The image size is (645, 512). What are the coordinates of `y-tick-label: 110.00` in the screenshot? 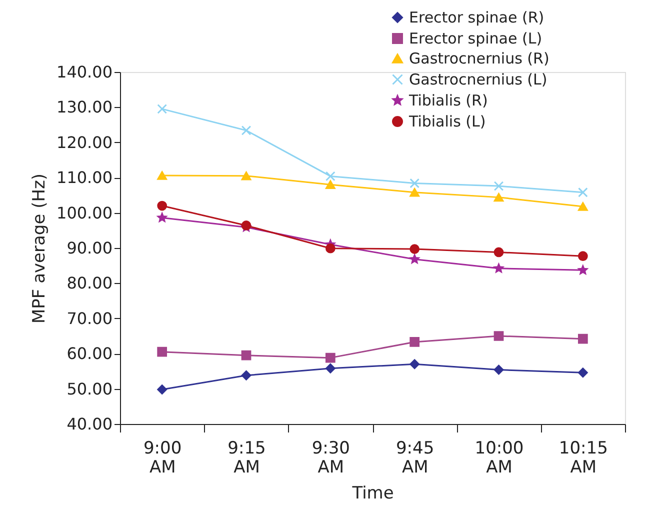 It's located at (84, 178).